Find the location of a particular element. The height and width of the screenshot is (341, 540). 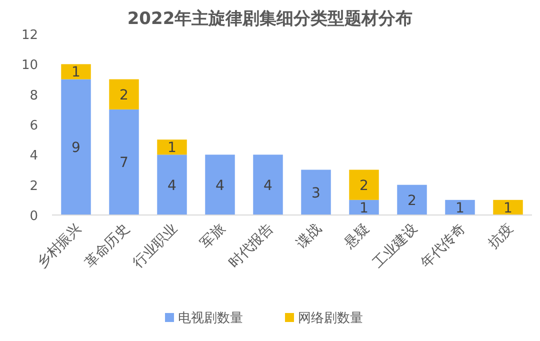

y-tick-label: 6 is located at coordinates (34, 126).